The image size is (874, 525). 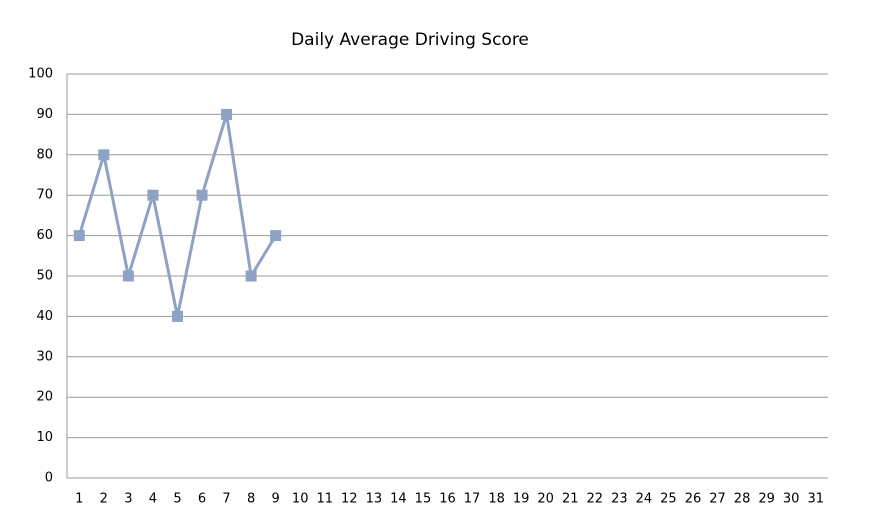 What do you see at coordinates (374, 499) in the screenshot?
I see `x-tick-label: 13` at bounding box center [374, 499].